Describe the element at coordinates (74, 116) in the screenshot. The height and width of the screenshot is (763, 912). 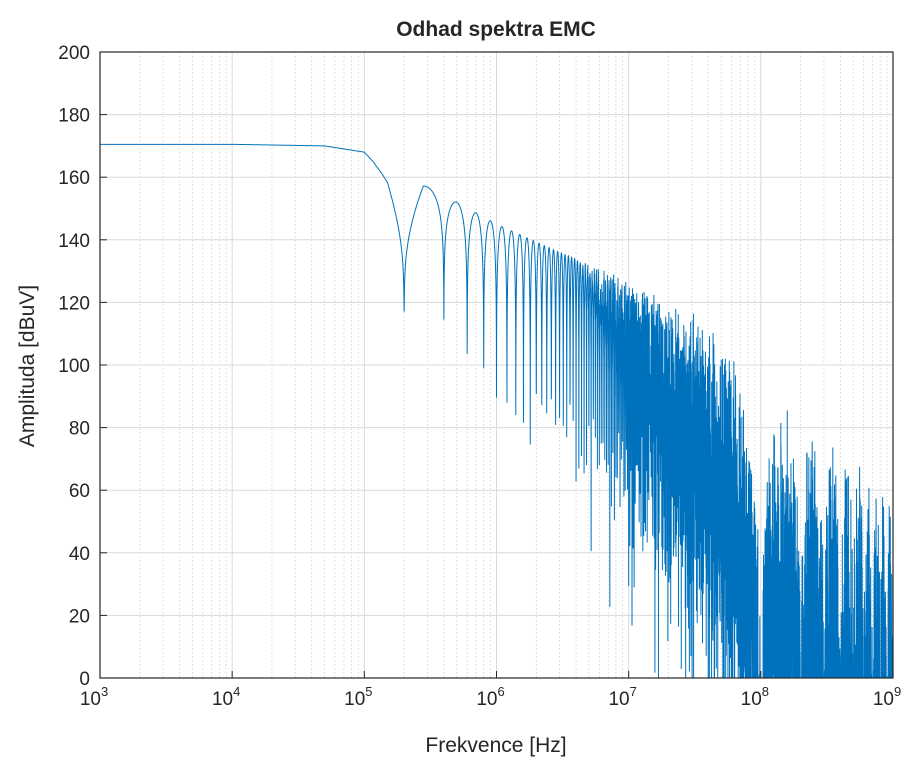
I see `y-tick-label: 180` at that location.